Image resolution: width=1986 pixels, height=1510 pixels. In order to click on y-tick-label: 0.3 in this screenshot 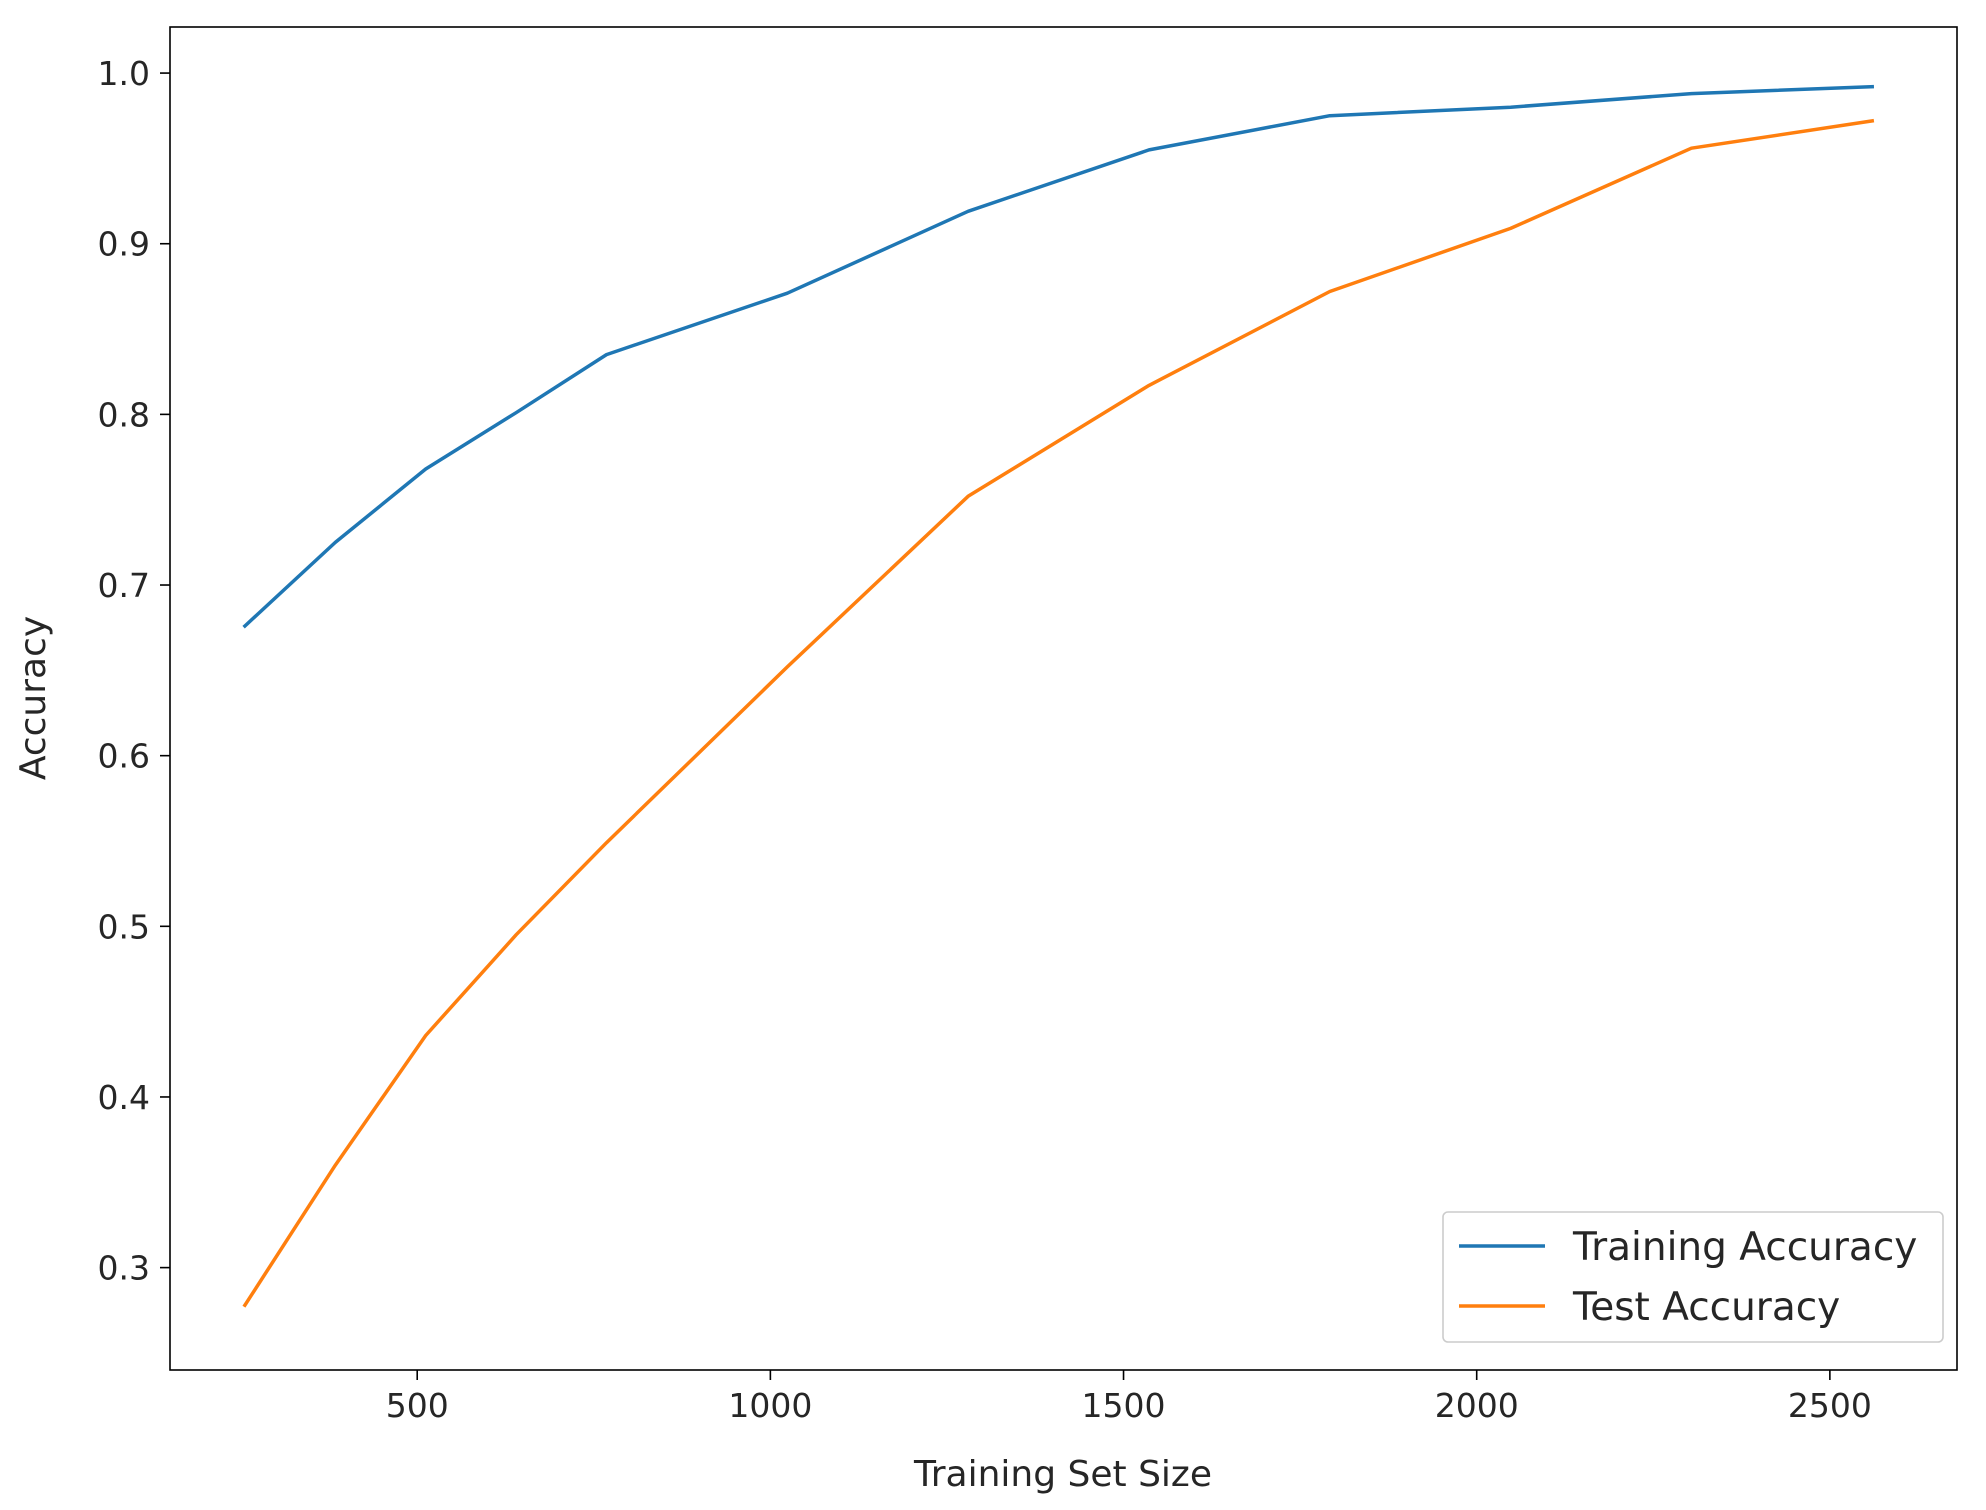, I will do `click(124, 1268)`.